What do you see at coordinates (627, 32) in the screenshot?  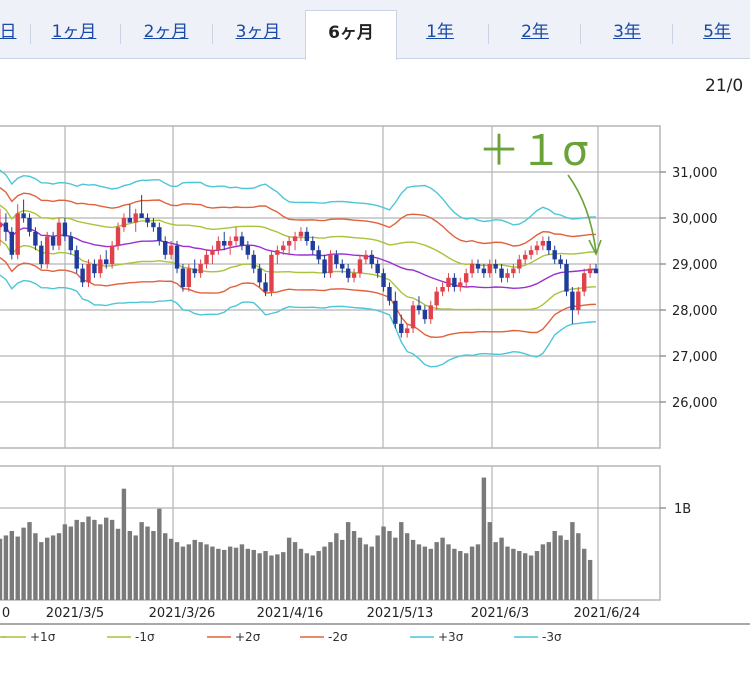 I see `tab-3-years: 3年` at bounding box center [627, 32].